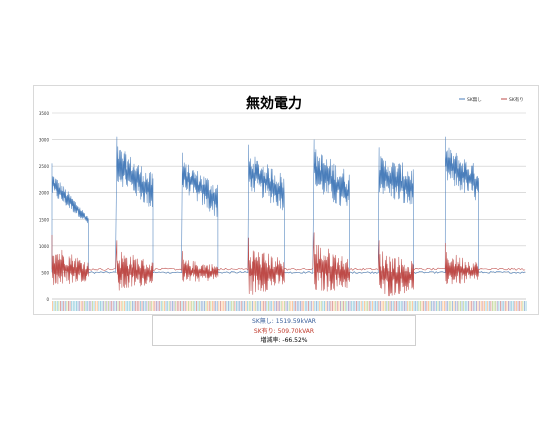 The height and width of the screenshot is (430, 560). Describe the element at coordinates (44, 246) in the screenshot. I see `y-tick-label: 1000` at that location.